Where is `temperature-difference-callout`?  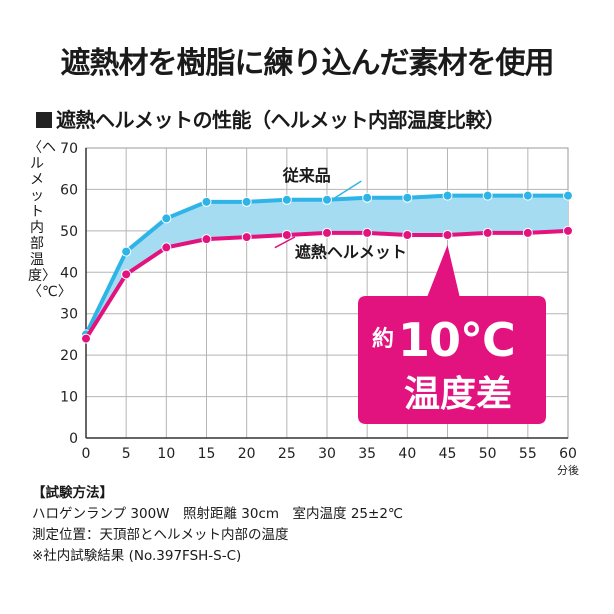 temperature-difference-callout is located at coordinates (452, 334).